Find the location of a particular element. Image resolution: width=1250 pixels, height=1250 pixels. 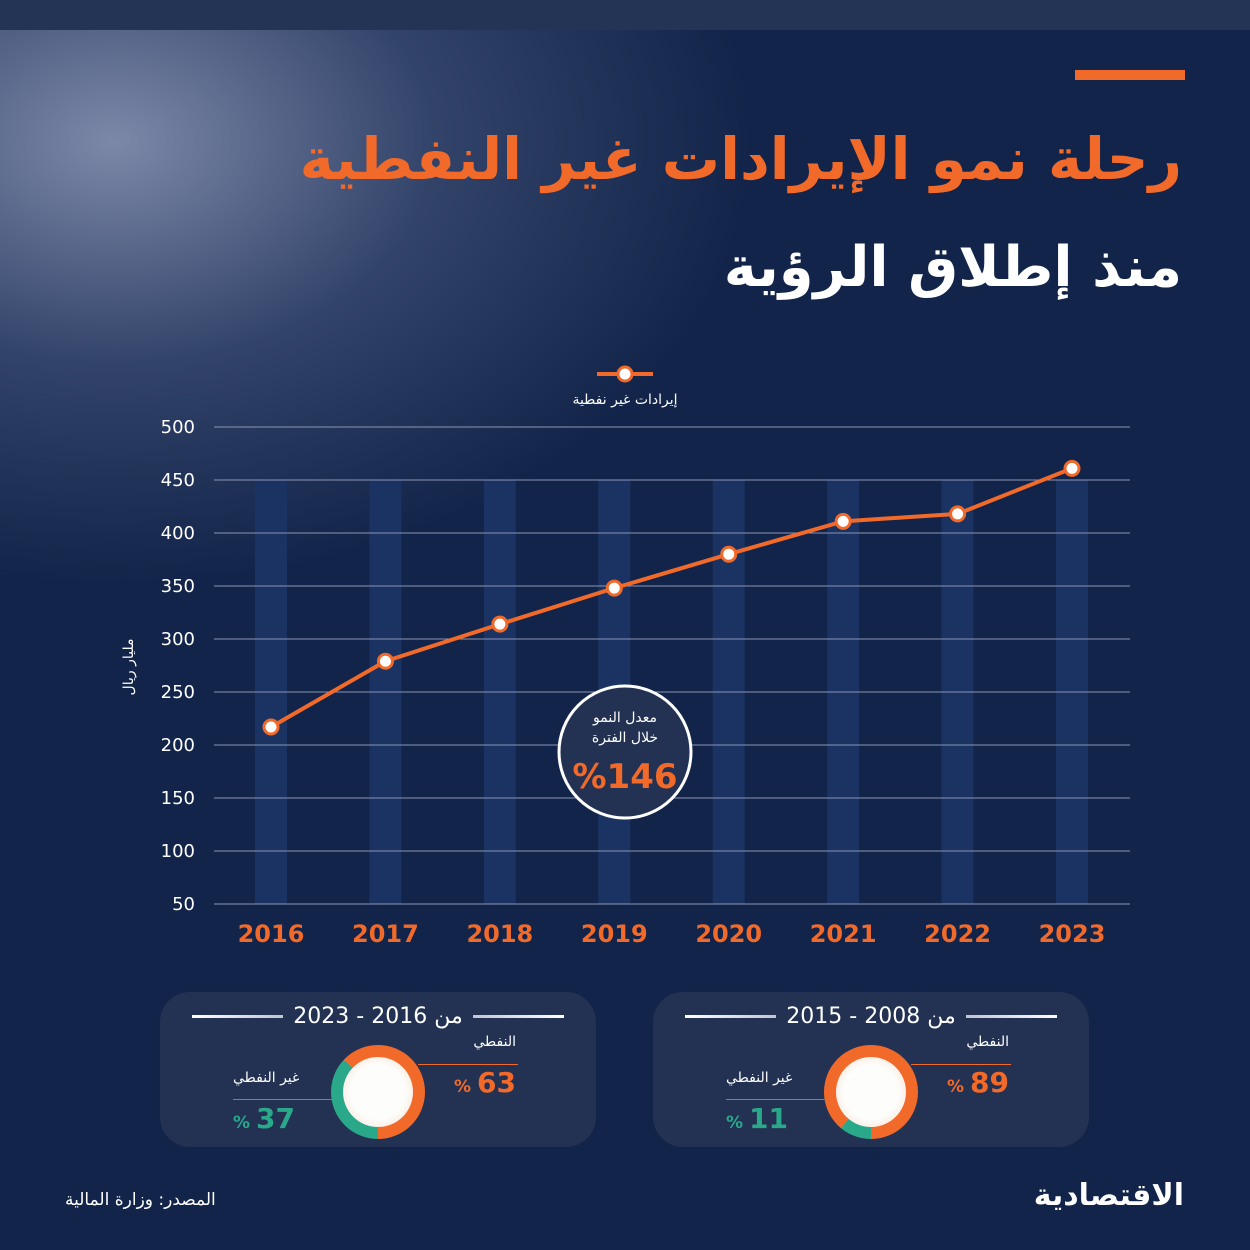

y-tick-label: 150 is located at coordinates (178, 798).